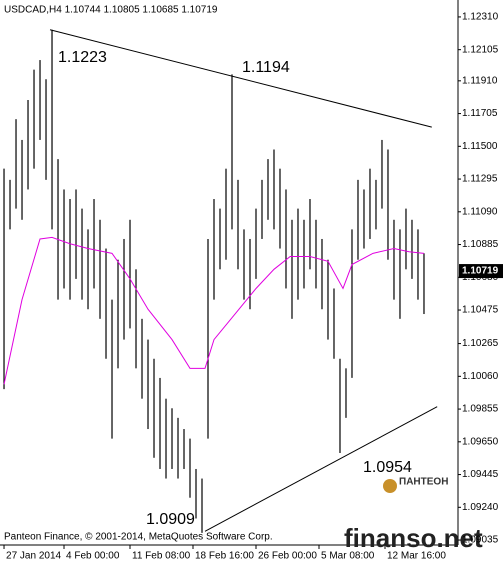 The width and height of the screenshot is (503, 565). Describe the element at coordinates (161, 556) in the screenshot. I see `x-tick-label: 11 Feb 08:00` at that location.